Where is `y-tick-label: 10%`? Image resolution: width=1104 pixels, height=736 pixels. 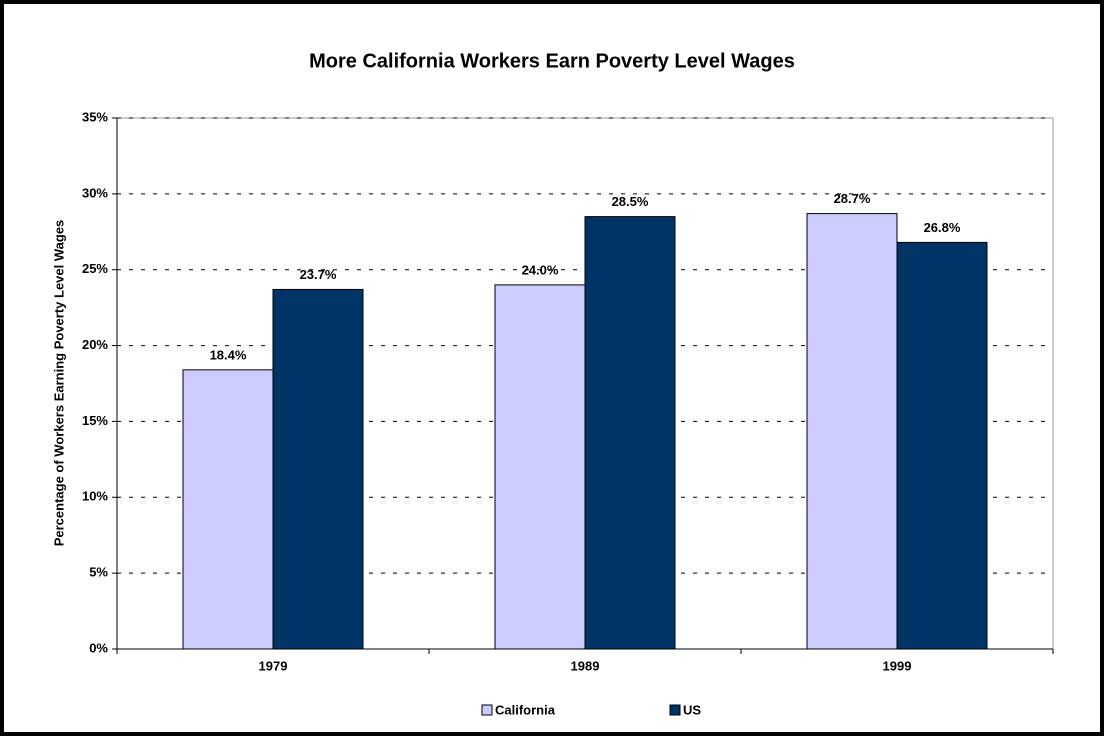
y-tick-label: 10% is located at coordinates (95, 496).